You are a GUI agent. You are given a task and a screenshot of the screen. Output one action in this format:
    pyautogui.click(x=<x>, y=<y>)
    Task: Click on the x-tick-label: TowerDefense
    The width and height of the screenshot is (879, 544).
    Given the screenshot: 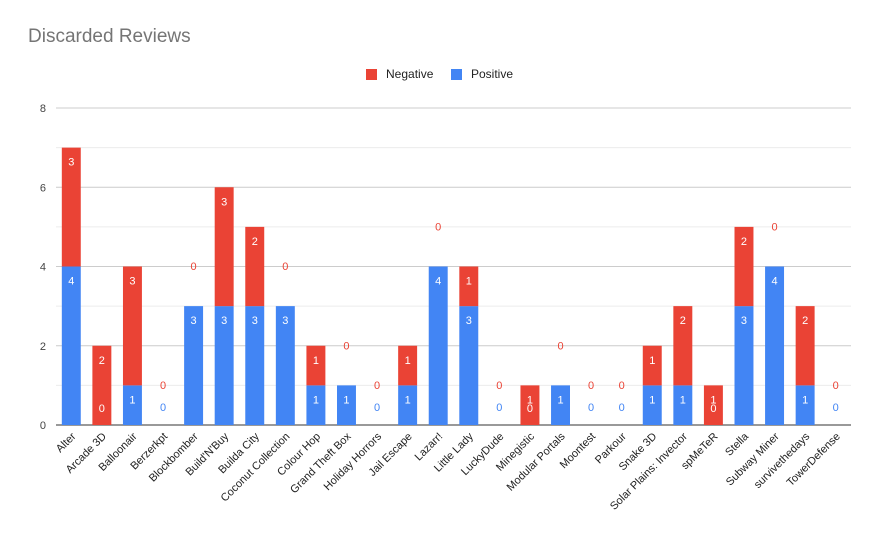 What is the action you would take?
    pyautogui.click(x=814, y=460)
    